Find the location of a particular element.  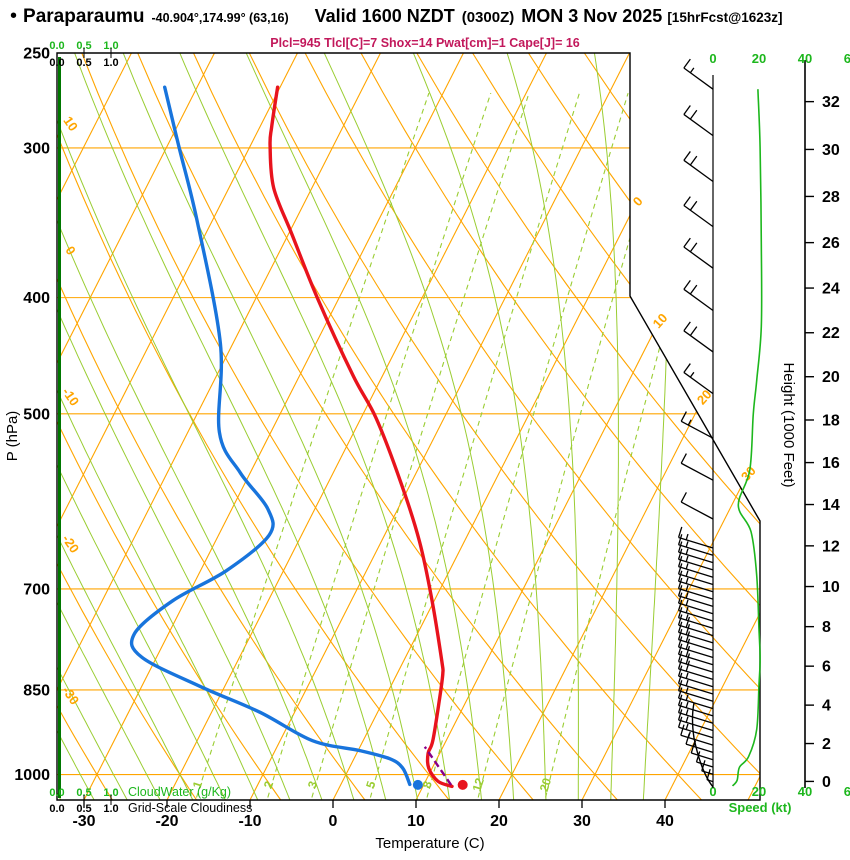

dry-adiabat-label: -20 is located at coordinates (70, 544).